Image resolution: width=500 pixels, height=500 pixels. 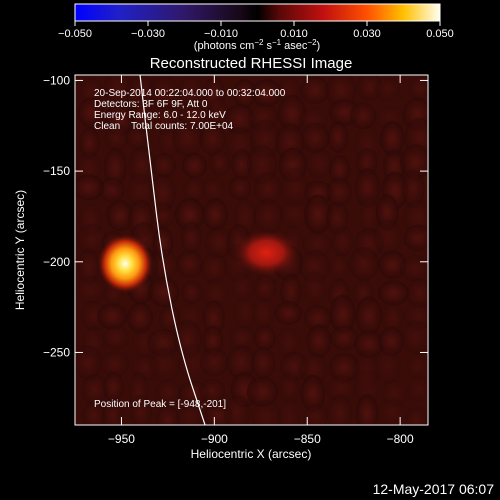 I want to click on colorbar-gradient, so click(x=257, y=12).